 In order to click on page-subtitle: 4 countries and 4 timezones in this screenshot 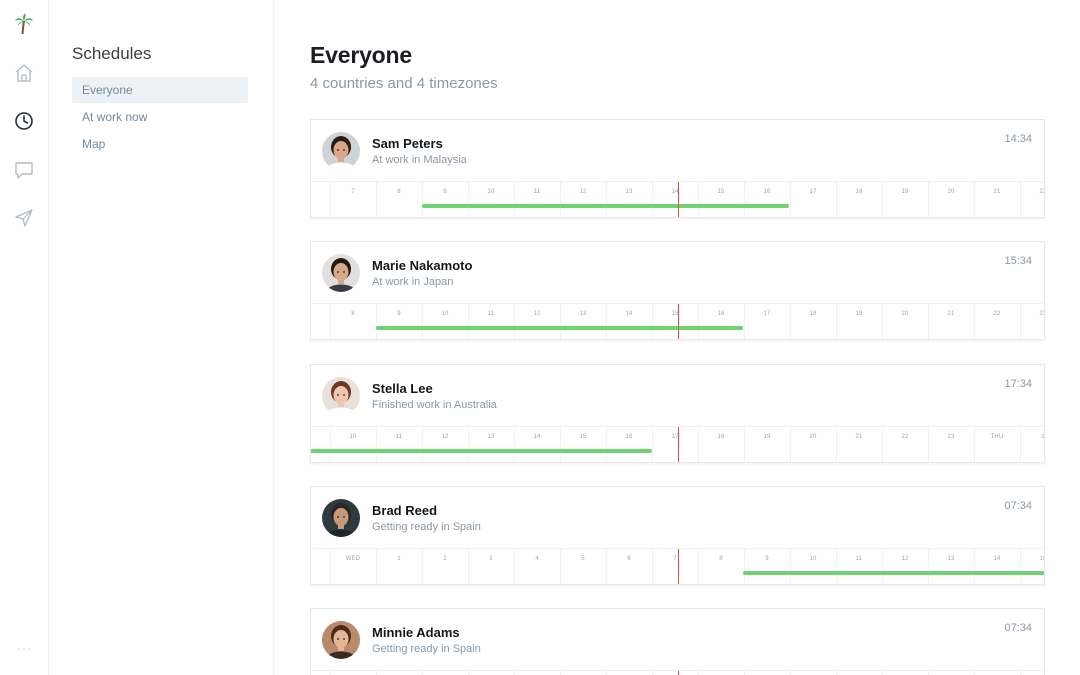, I will do `click(404, 83)`.